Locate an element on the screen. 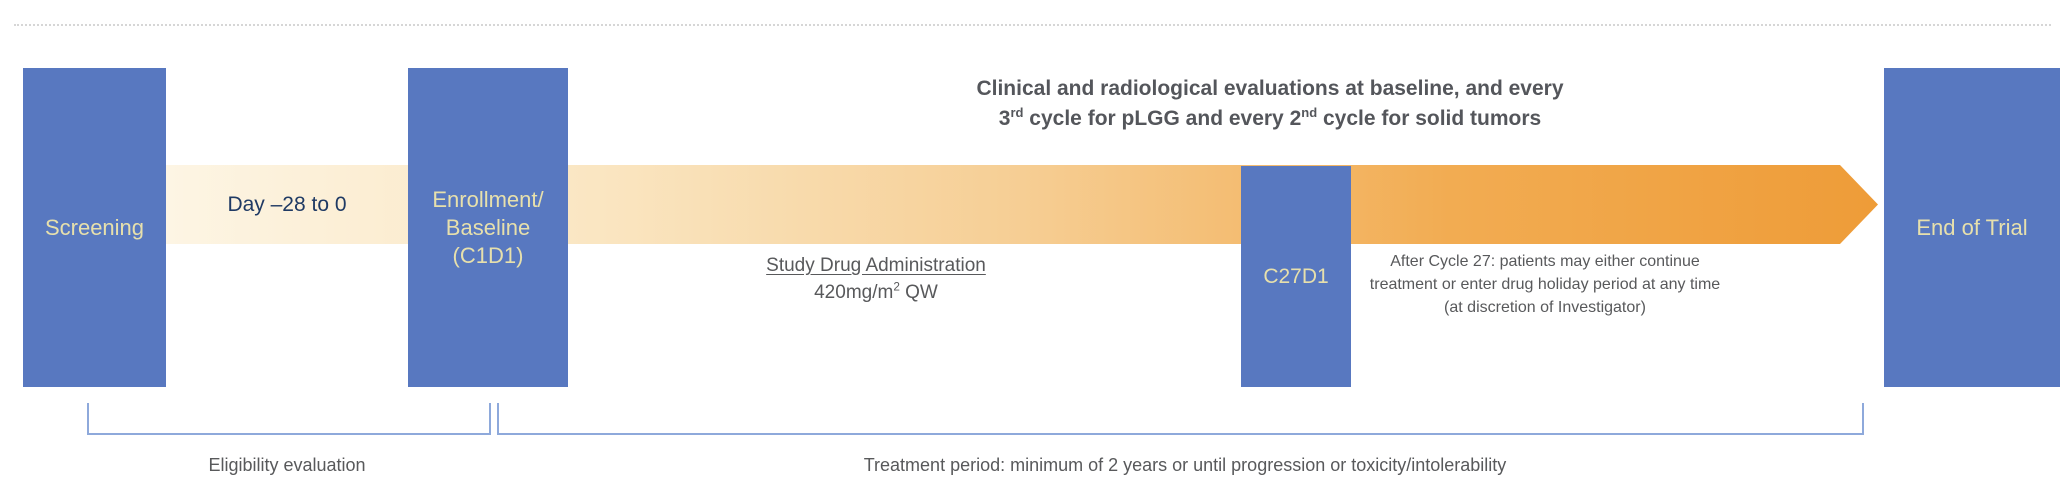 The height and width of the screenshot is (490, 2065). enrollment-baseline-box: Enrollment/ Baseline (C1D1) is located at coordinates (488, 227).